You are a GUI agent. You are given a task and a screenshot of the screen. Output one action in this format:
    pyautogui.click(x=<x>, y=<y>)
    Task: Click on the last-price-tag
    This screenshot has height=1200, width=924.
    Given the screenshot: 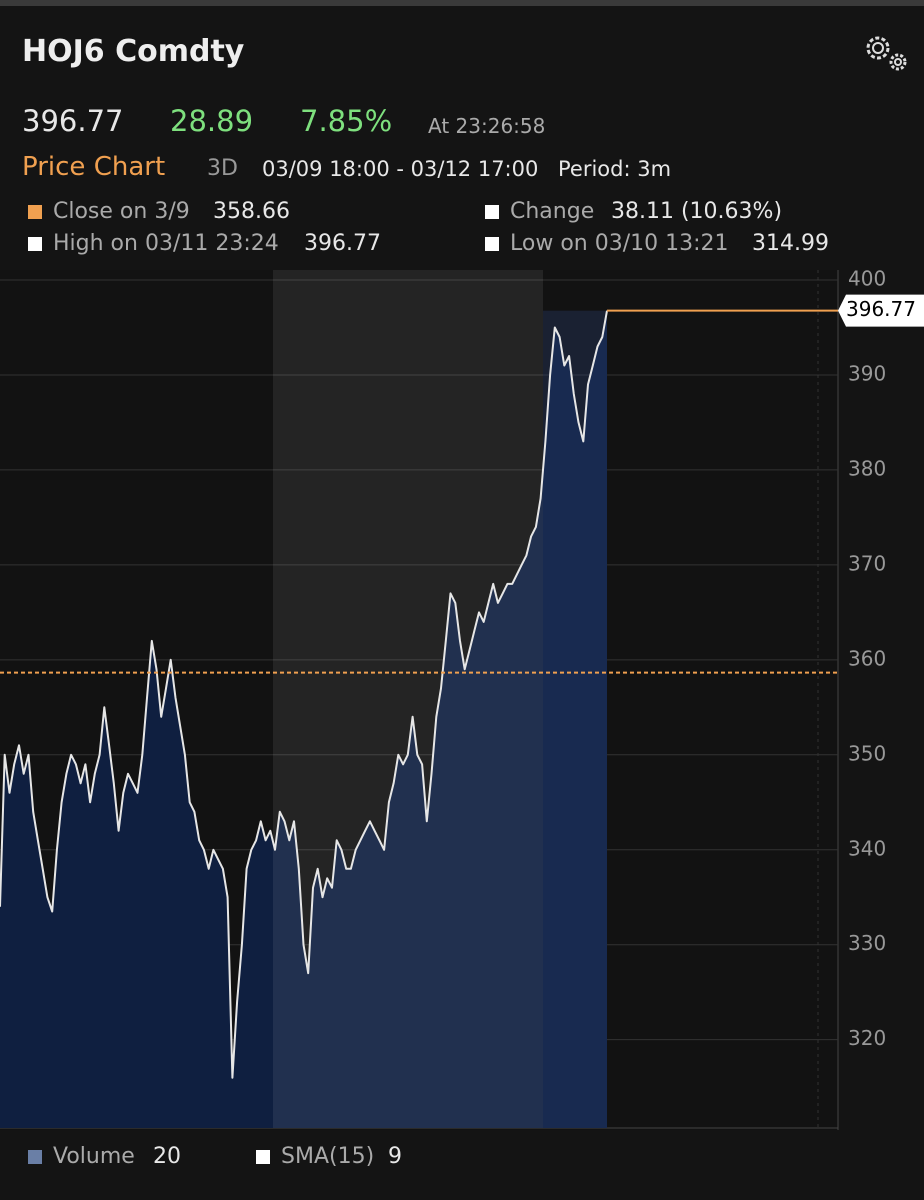 What is the action you would take?
    pyautogui.click(x=881, y=310)
    